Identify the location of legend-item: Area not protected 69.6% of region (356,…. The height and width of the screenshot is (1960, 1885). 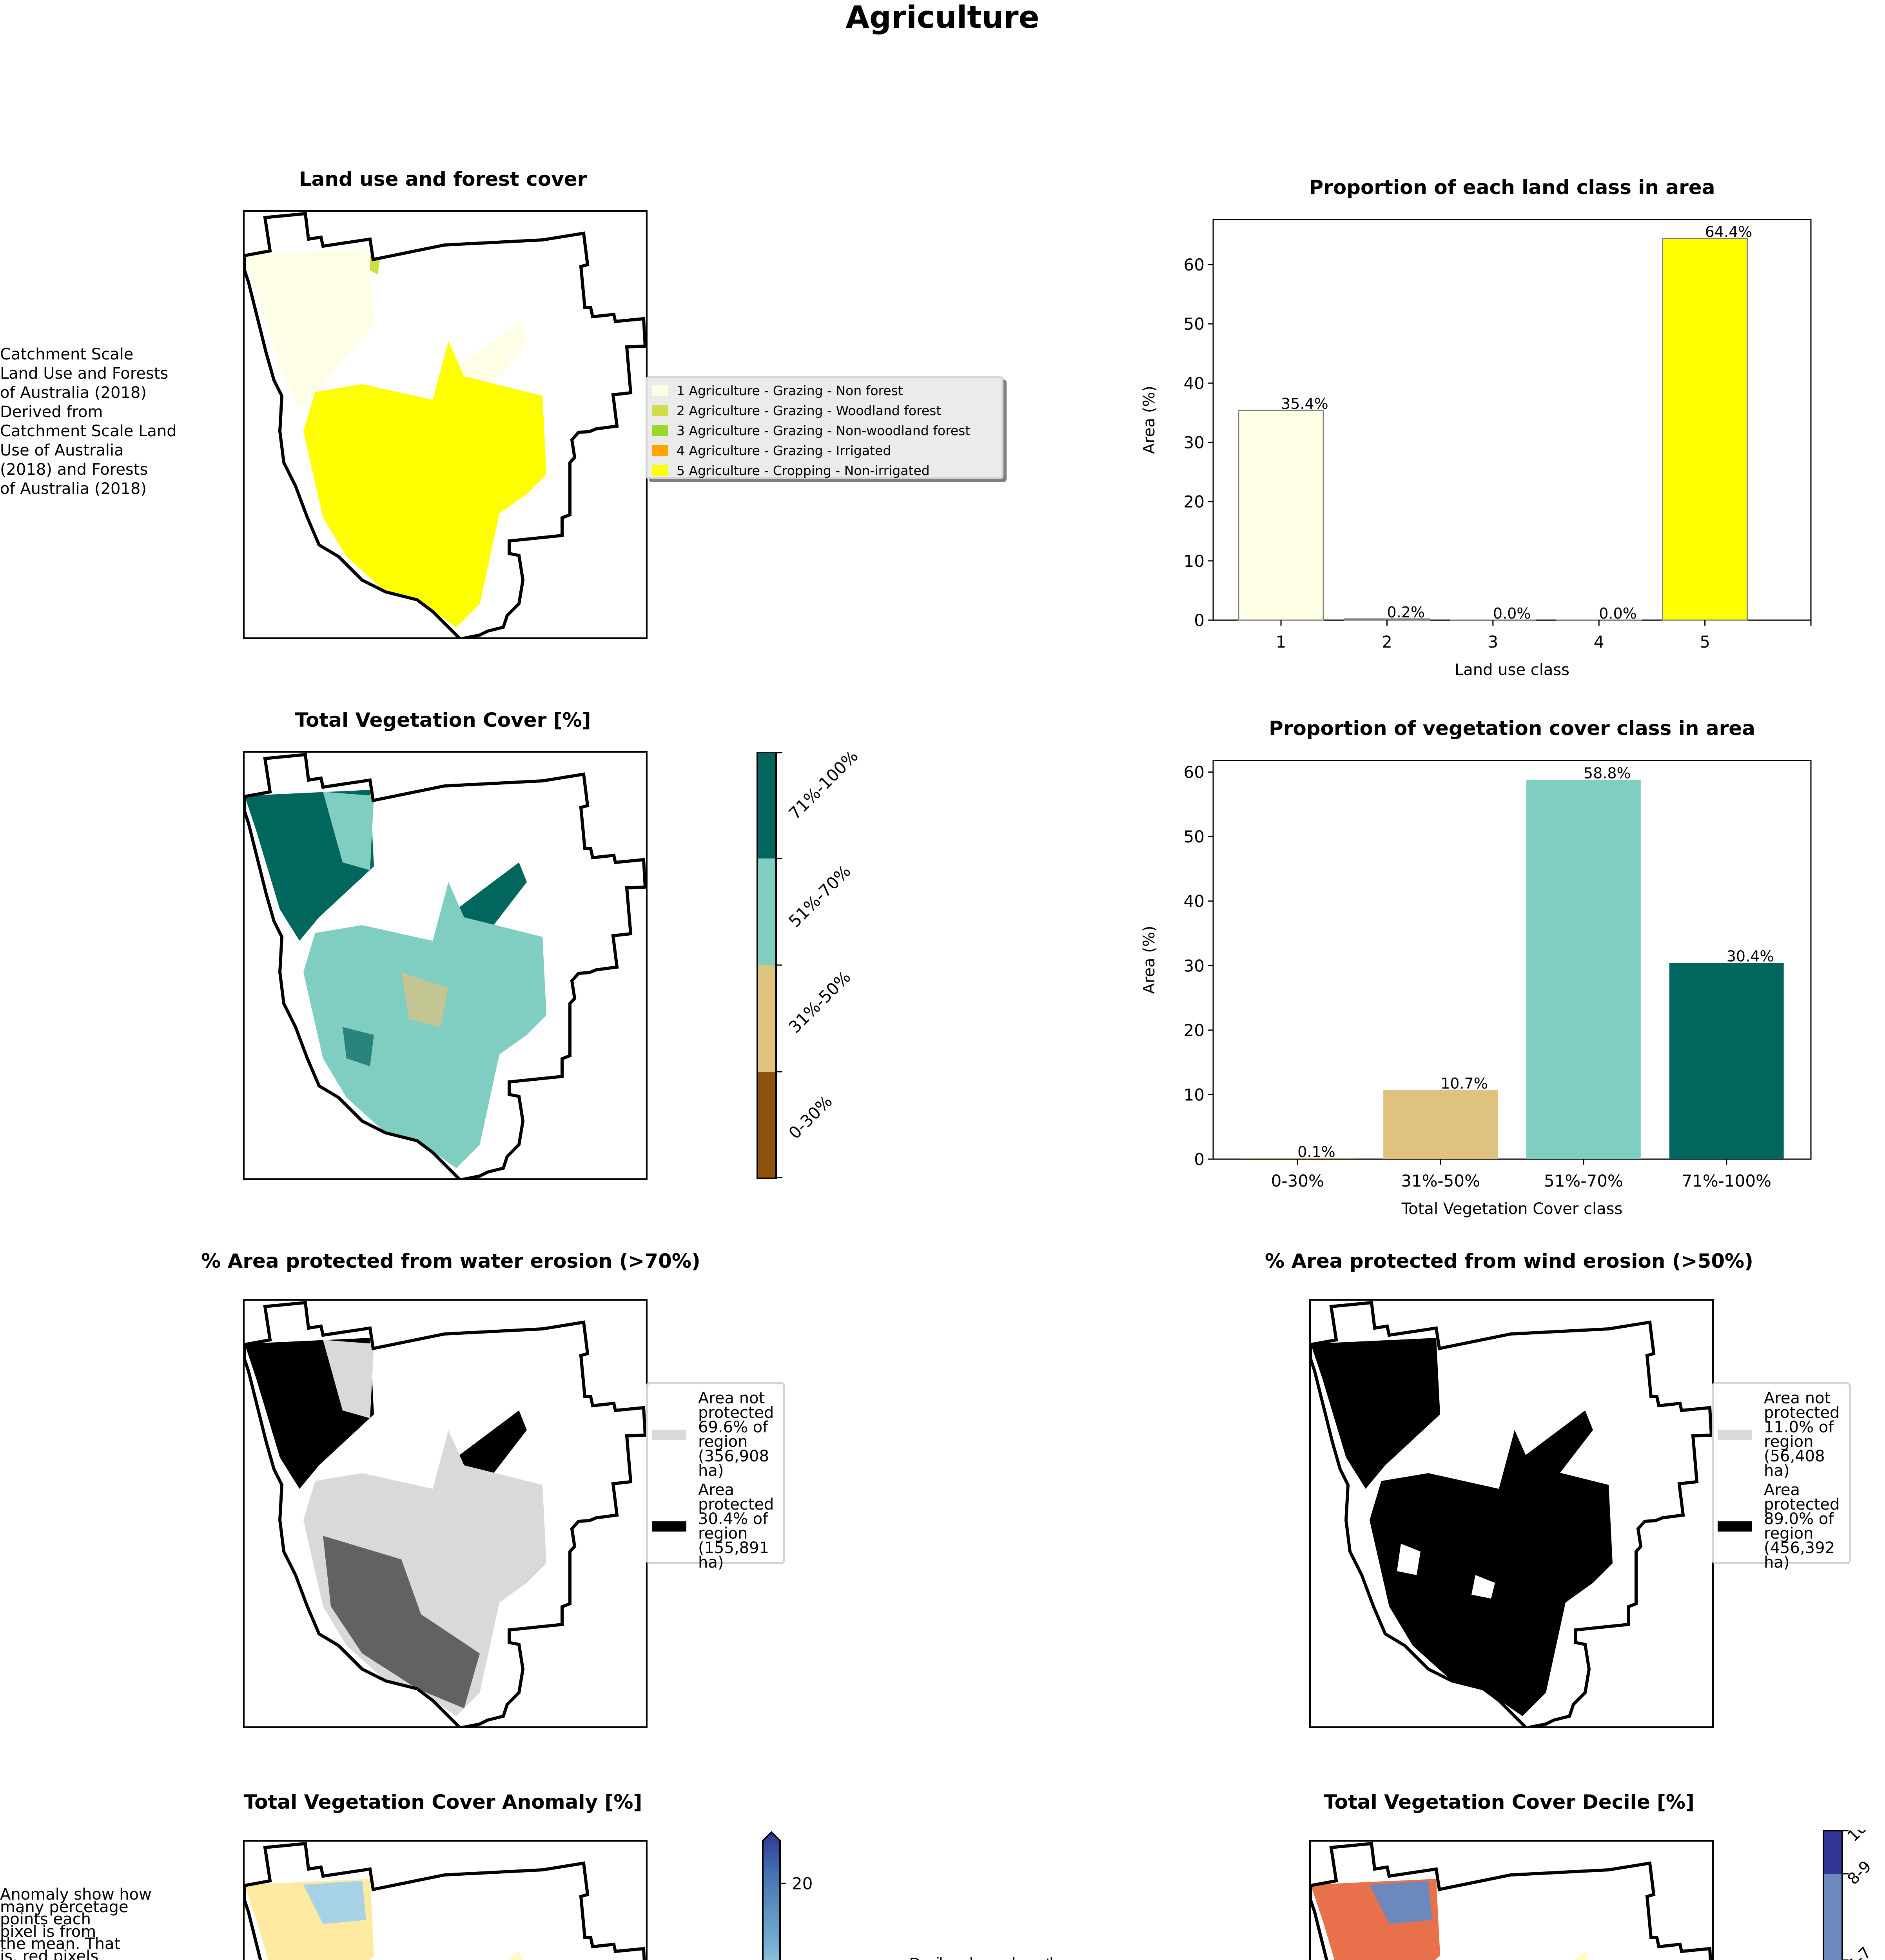
(715, 1434).